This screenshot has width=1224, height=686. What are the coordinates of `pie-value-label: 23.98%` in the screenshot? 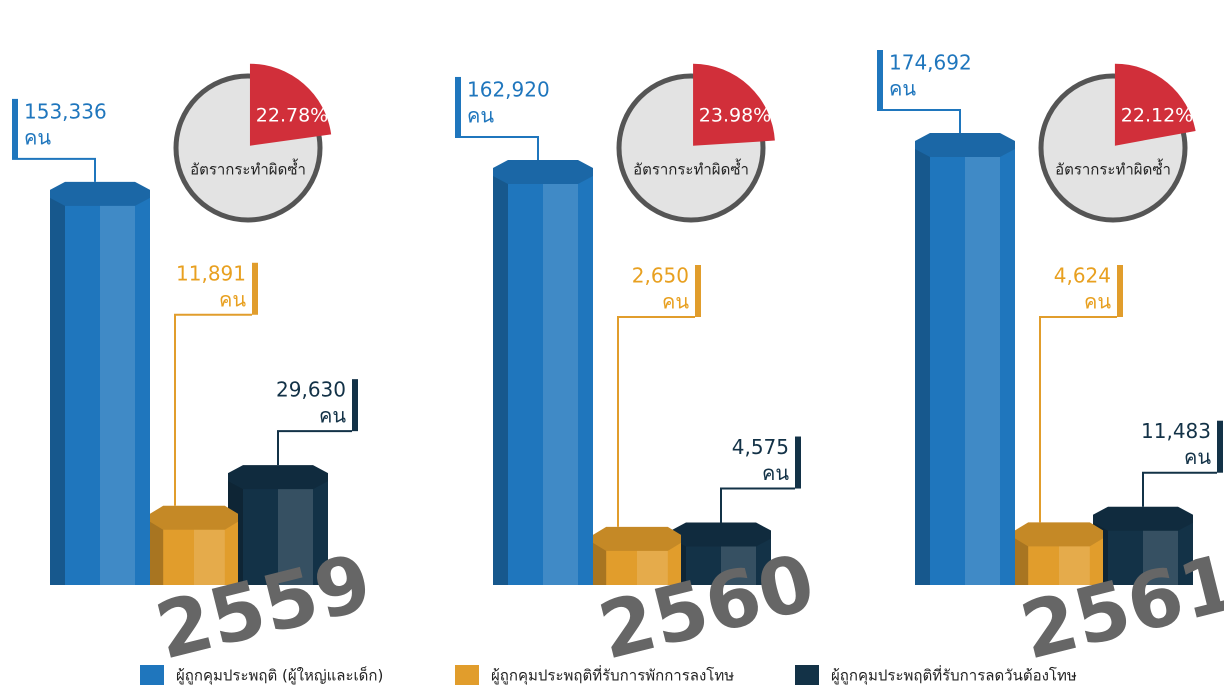 It's located at (735, 116).